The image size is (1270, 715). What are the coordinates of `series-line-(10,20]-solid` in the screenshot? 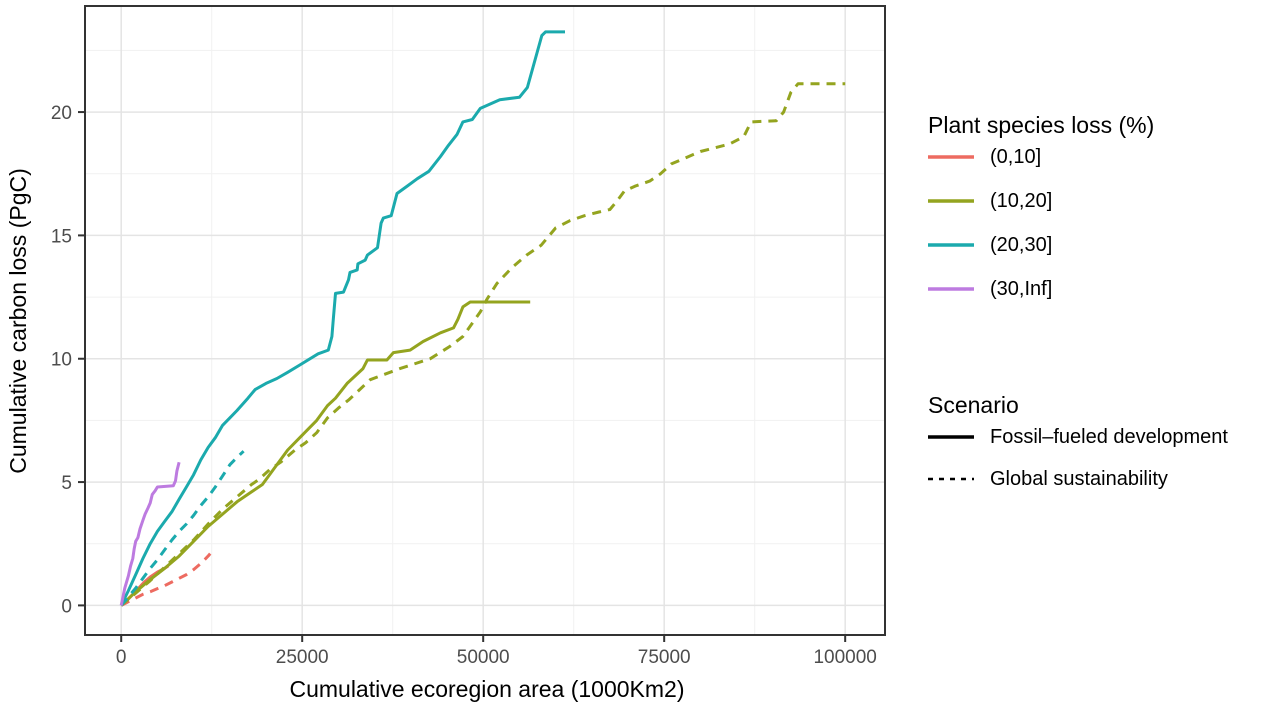 It's located at (325, 453).